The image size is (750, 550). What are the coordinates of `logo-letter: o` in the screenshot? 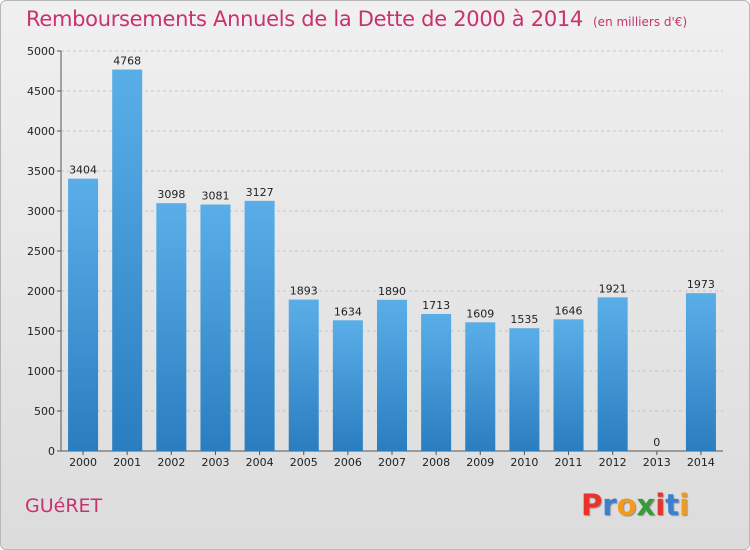 It's located at (626, 505).